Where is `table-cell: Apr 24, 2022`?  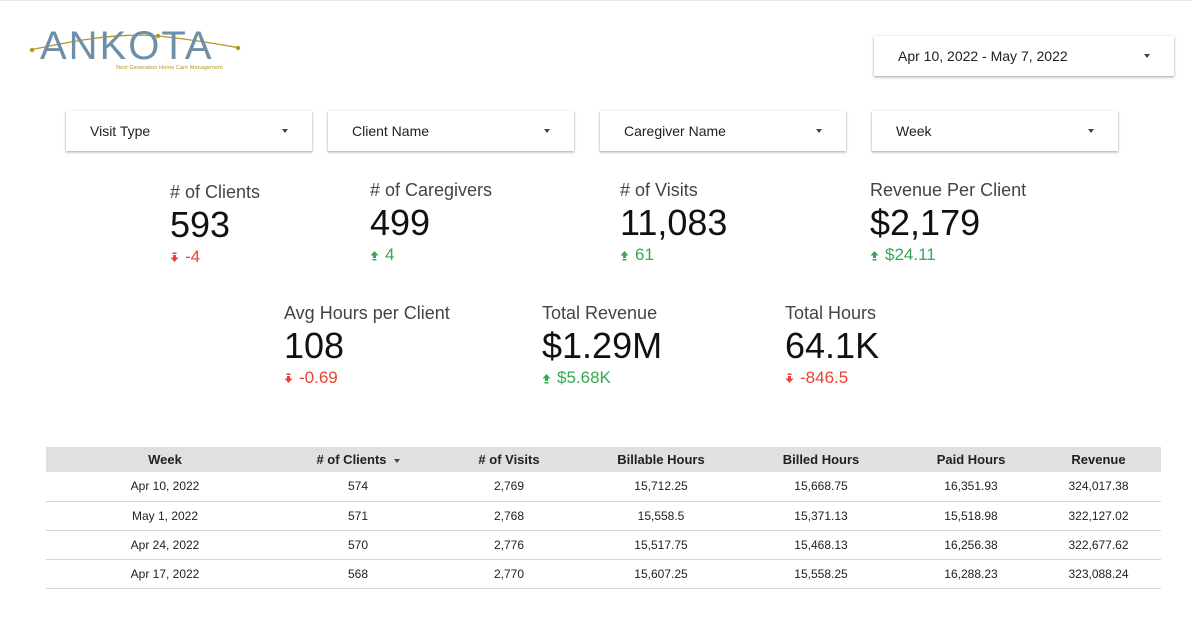 table-cell: Apr 24, 2022 is located at coordinates (165, 545).